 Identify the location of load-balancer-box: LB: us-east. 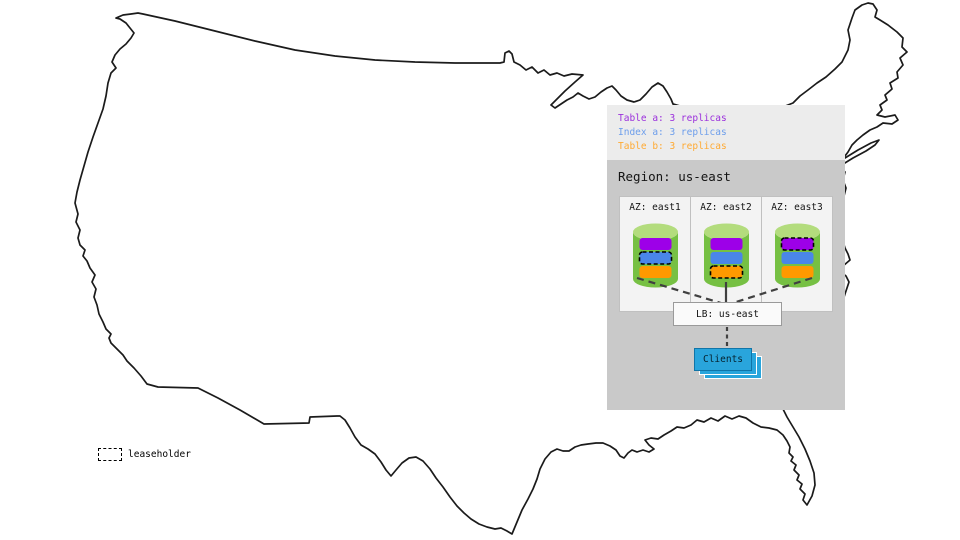
(727, 314).